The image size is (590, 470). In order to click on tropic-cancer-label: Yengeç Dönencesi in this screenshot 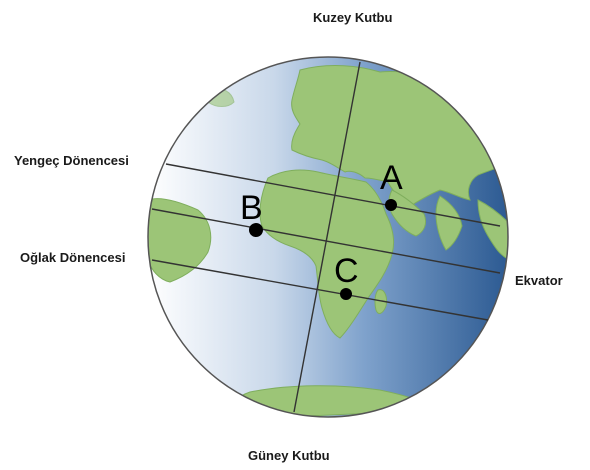, I will do `click(71, 160)`.